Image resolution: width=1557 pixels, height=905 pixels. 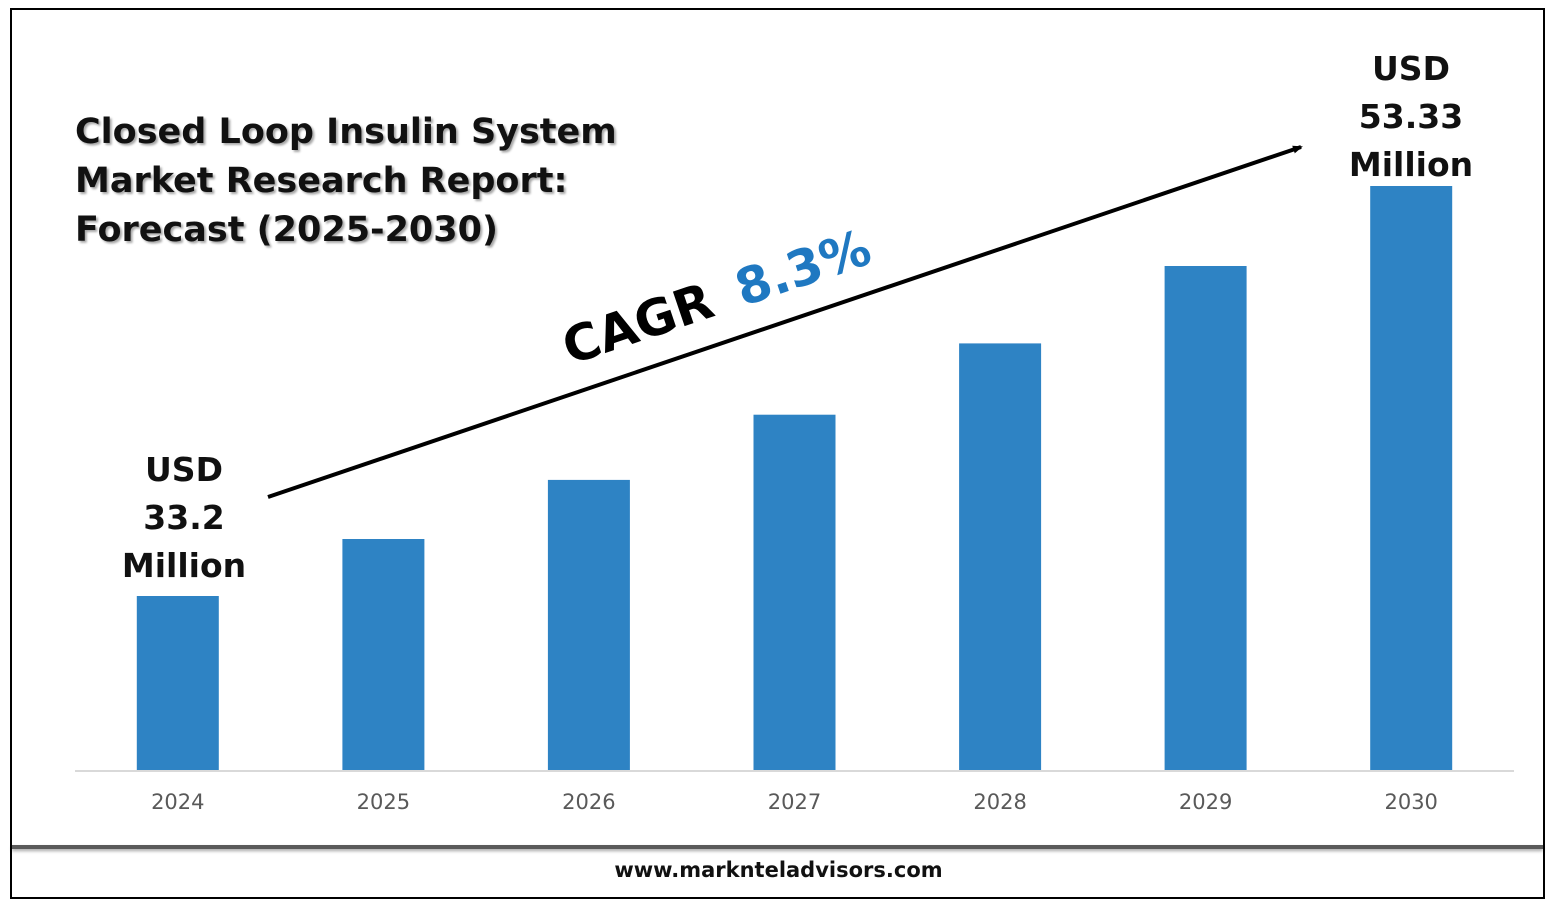 What do you see at coordinates (637, 324) in the screenshot?
I see `cagr-prefix: CAGR` at bounding box center [637, 324].